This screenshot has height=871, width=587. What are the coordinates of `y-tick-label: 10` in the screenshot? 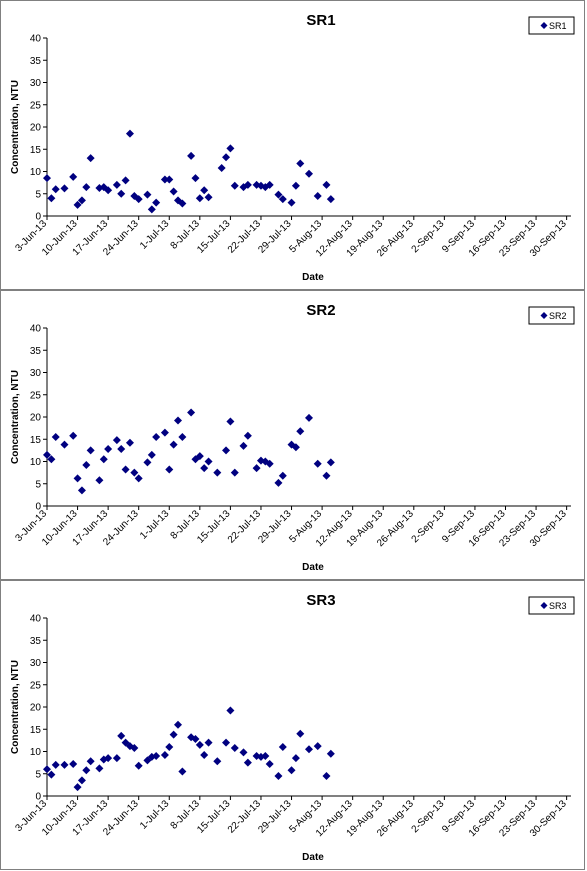 It's located at (36, 462).